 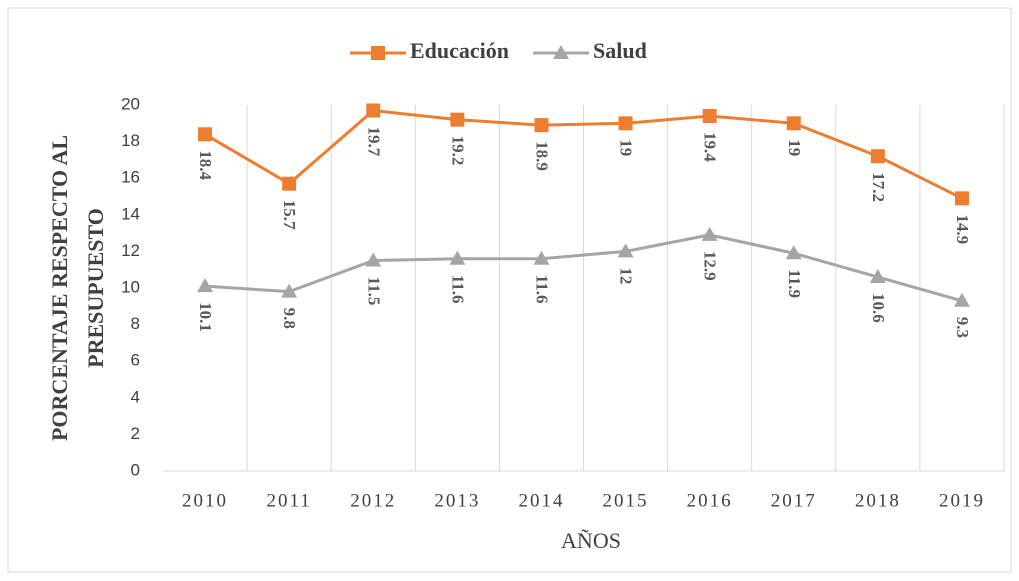 I want to click on y-tick-label: 8, so click(x=135, y=323).